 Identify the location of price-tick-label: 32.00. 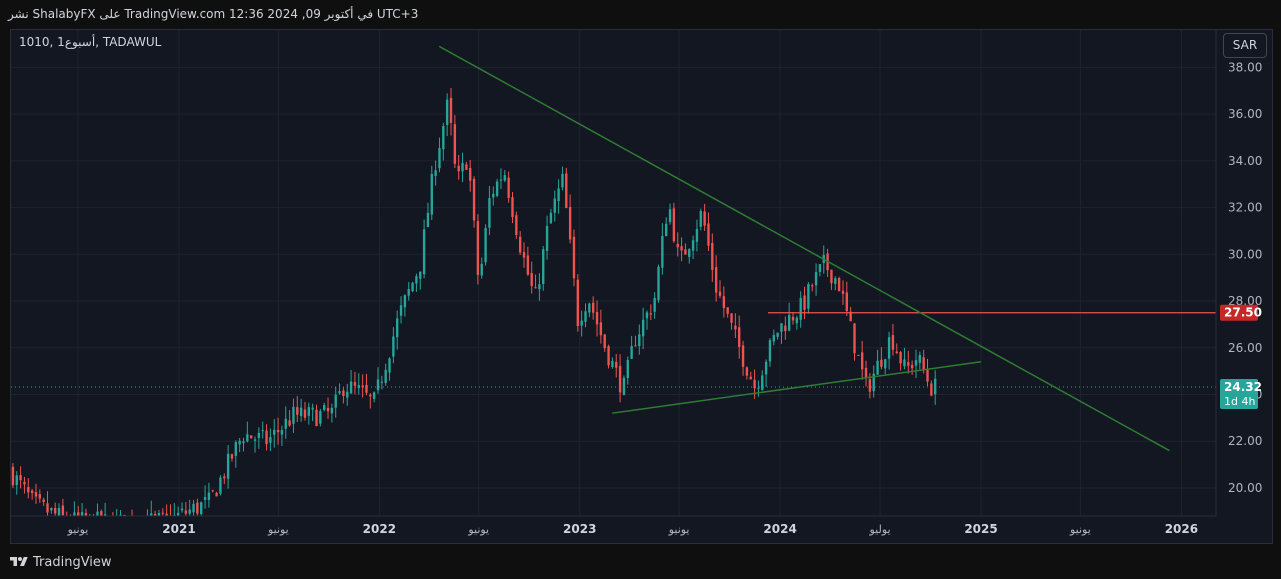
(1245, 208).